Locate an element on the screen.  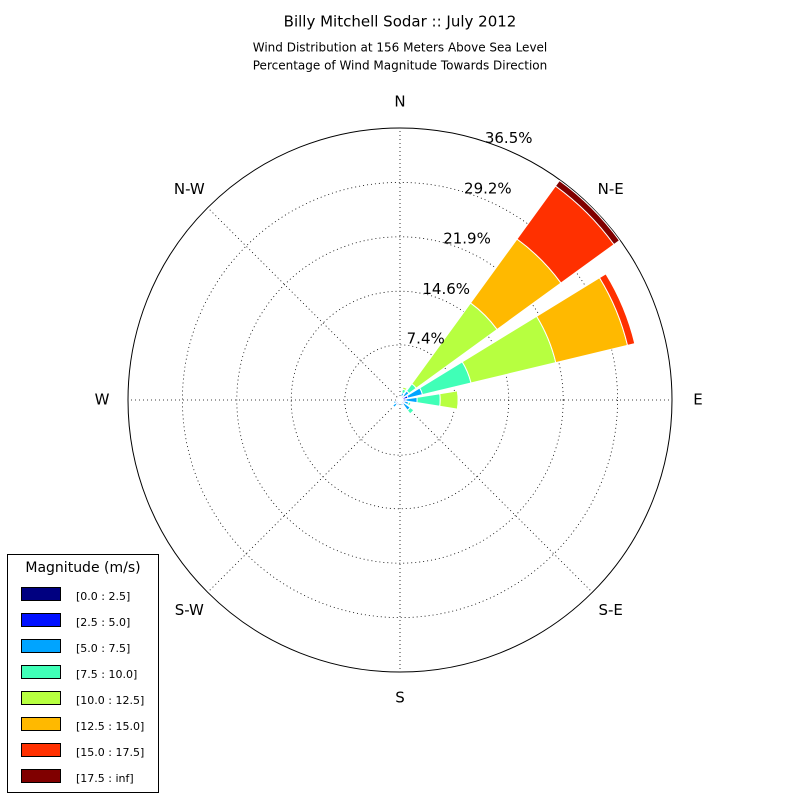
legend-label: [17.5 : inf] is located at coordinates (105, 778).